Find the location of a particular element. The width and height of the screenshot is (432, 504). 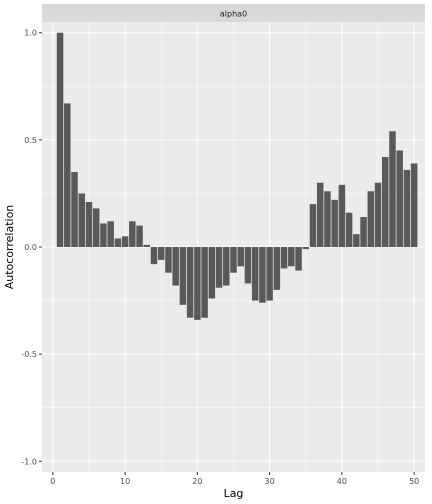

x-tick-label: 0 is located at coordinates (52, 481).